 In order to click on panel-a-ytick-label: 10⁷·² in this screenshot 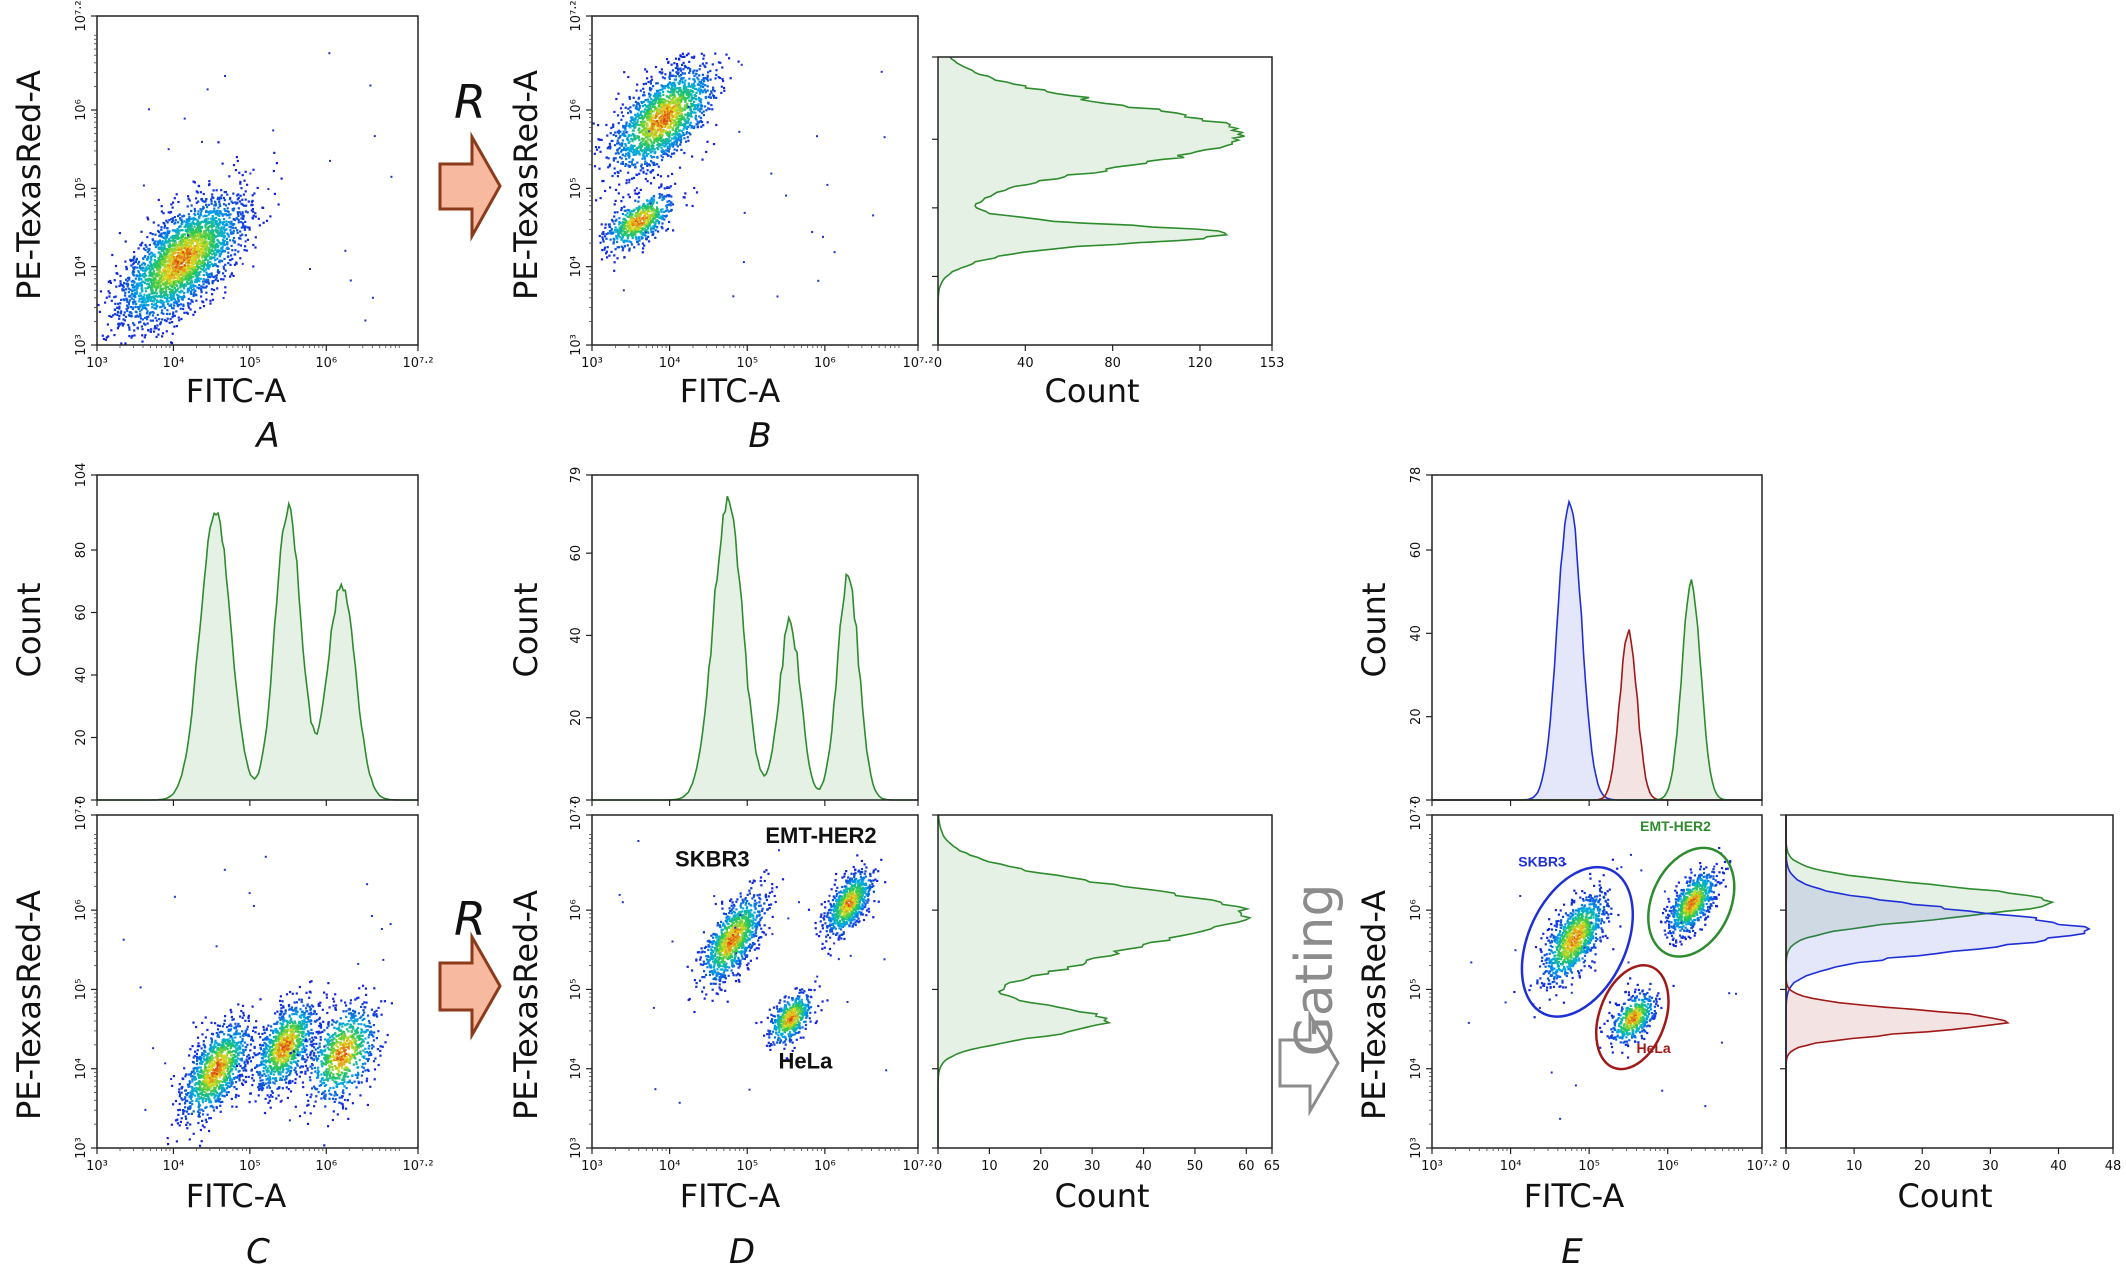, I will do `click(81, 15)`.